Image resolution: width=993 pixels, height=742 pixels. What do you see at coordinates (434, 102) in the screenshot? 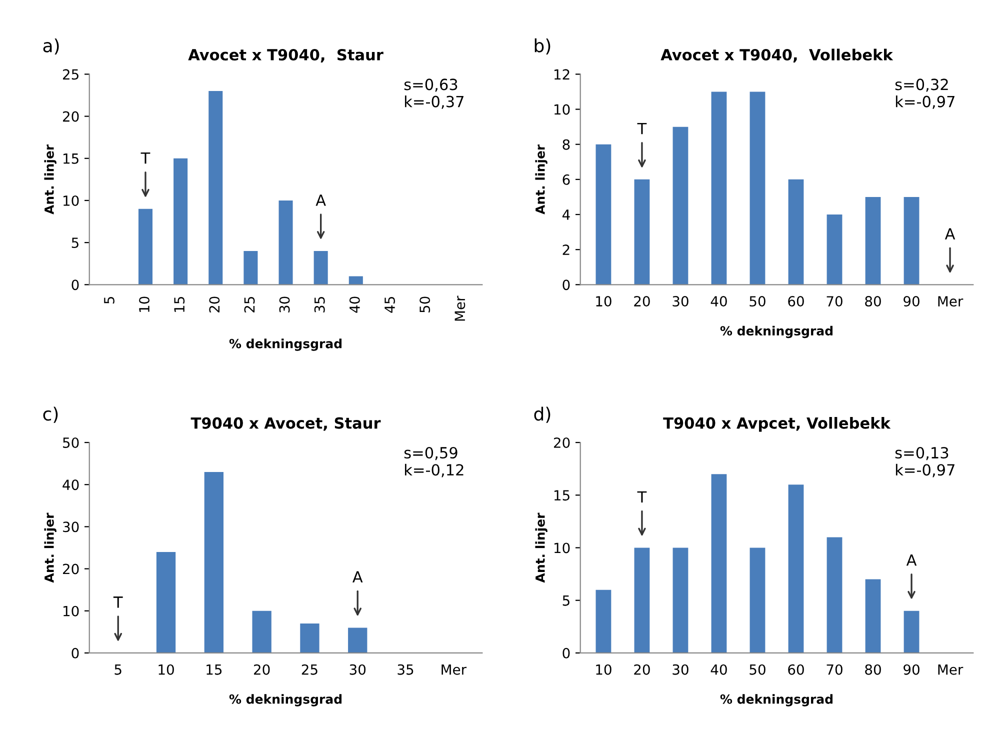
I see `annotation: k=-0,37` at bounding box center [434, 102].